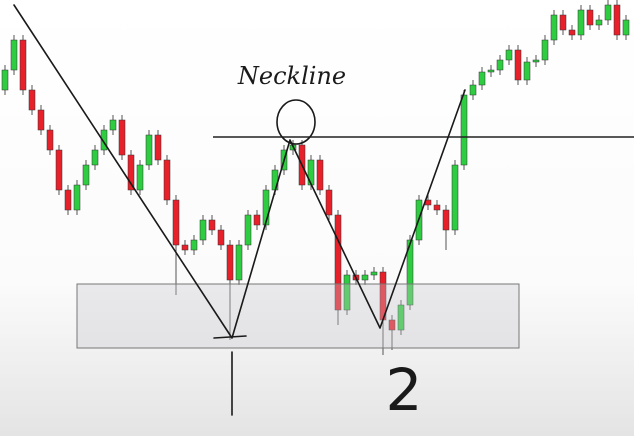 This screenshot has width=634, height=436. Describe the element at coordinates (404, 390) in the screenshot. I see `label-2: 2` at that location.